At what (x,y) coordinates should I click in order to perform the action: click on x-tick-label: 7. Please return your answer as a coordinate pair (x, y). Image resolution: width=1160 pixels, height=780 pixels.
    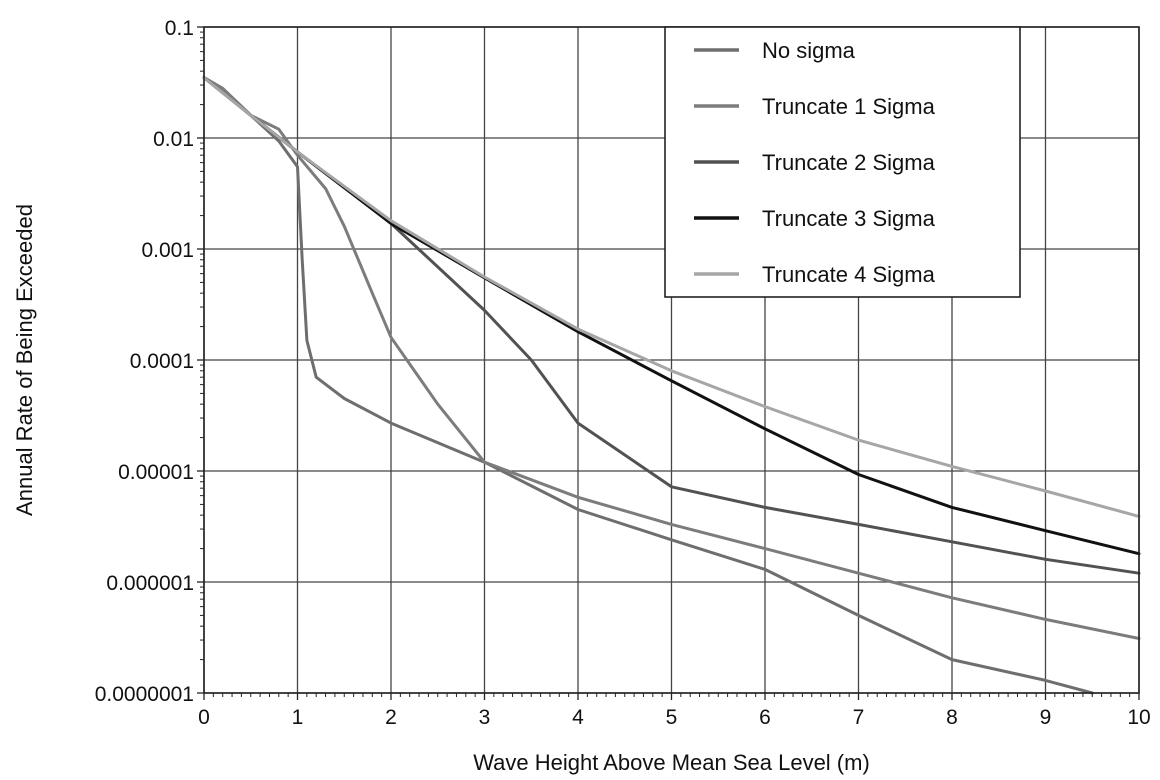
    Looking at the image, I should click on (859, 717).